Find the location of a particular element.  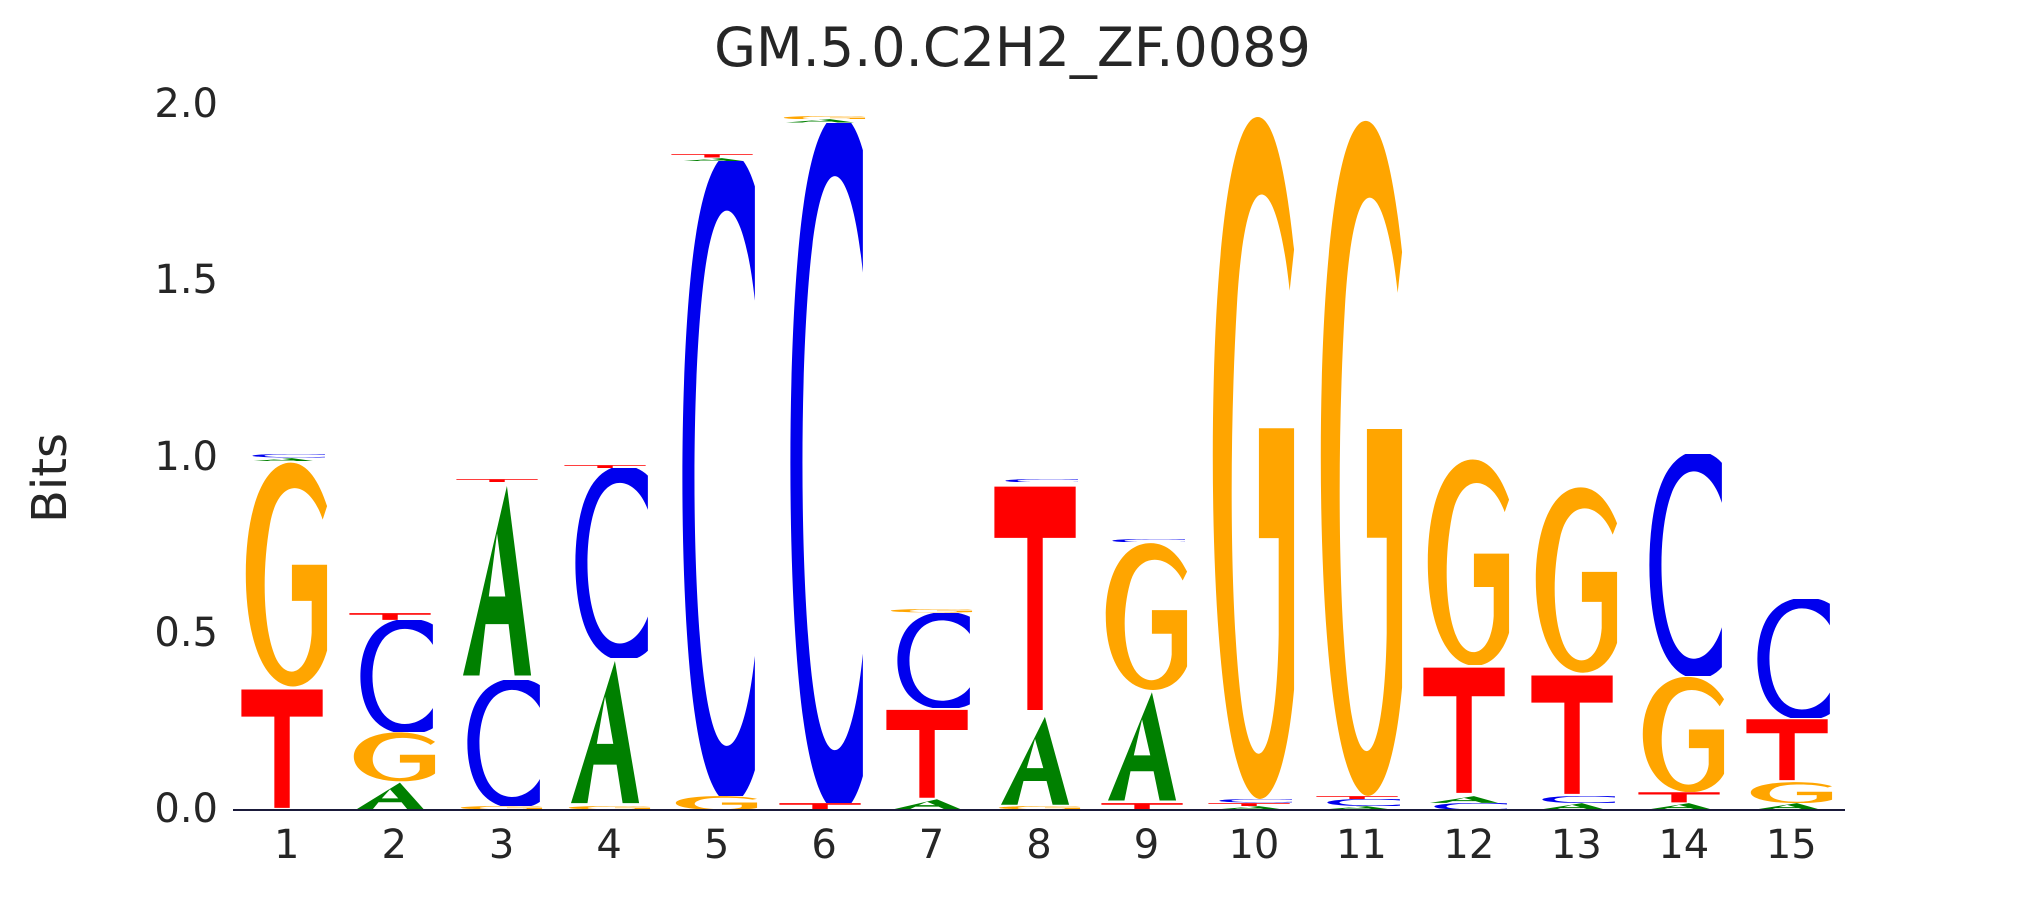

x-tick-label: 3 is located at coordinates (501, 845).